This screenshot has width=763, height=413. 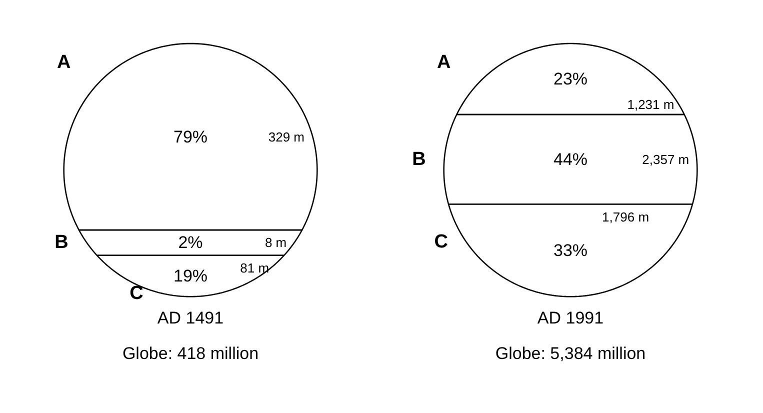 What do you see at coordinates (570, 354) in the screenshot?
I see `text: Globe: 5,384 million` at bounding box center [570, 354].